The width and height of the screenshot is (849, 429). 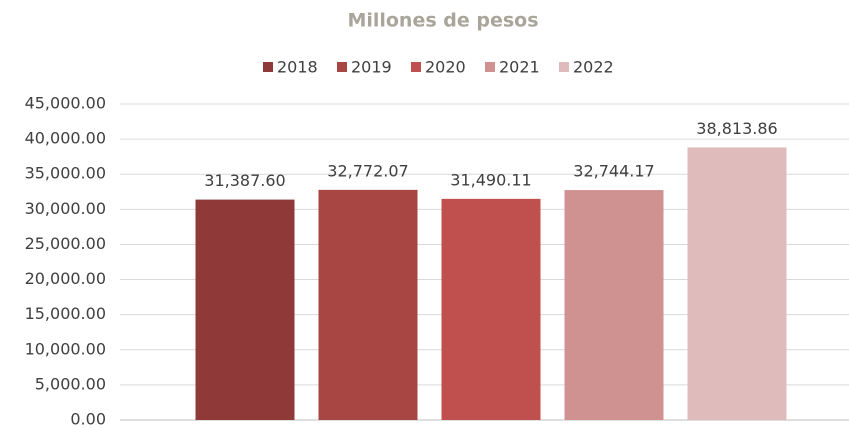 I want to click on y-tick-label: 20,000.00, so click(x=65, y=278).